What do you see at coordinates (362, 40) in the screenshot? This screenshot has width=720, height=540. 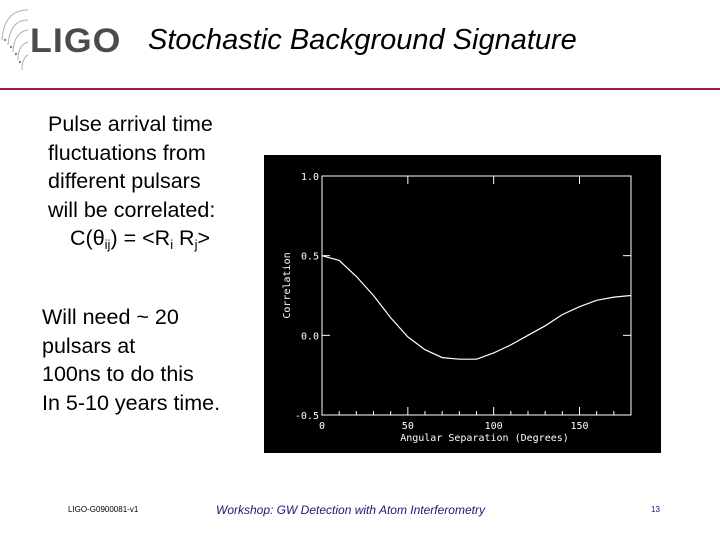 I see `slide-title: Stochastic Background Signature` at bounding box center [362, 40].